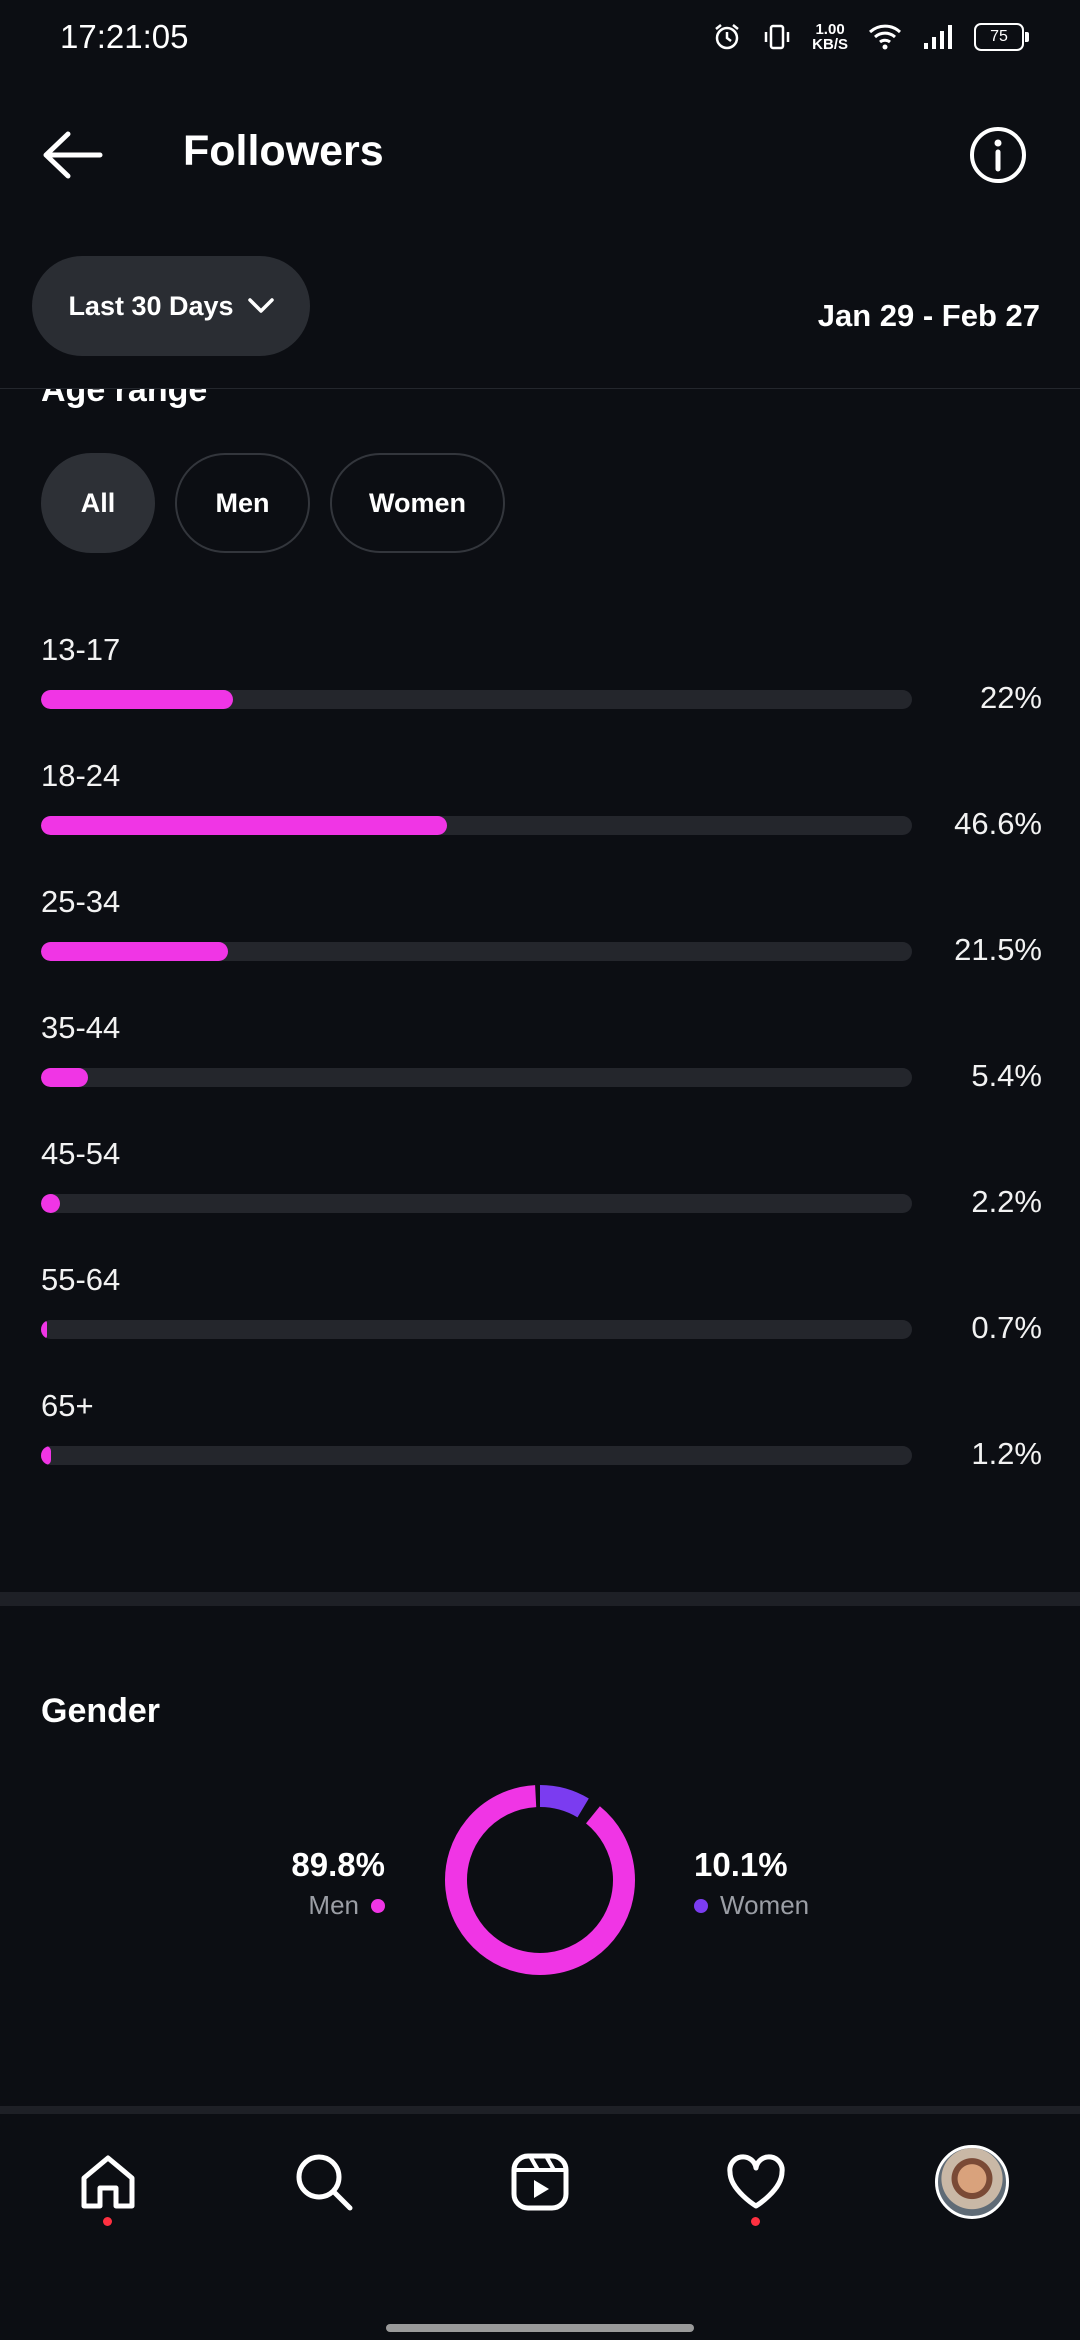 The image size is (1080, 2340). Describe the element at coordinates (124, 36) in the screenshot. I see `status-time: 17:21:05` at that location.